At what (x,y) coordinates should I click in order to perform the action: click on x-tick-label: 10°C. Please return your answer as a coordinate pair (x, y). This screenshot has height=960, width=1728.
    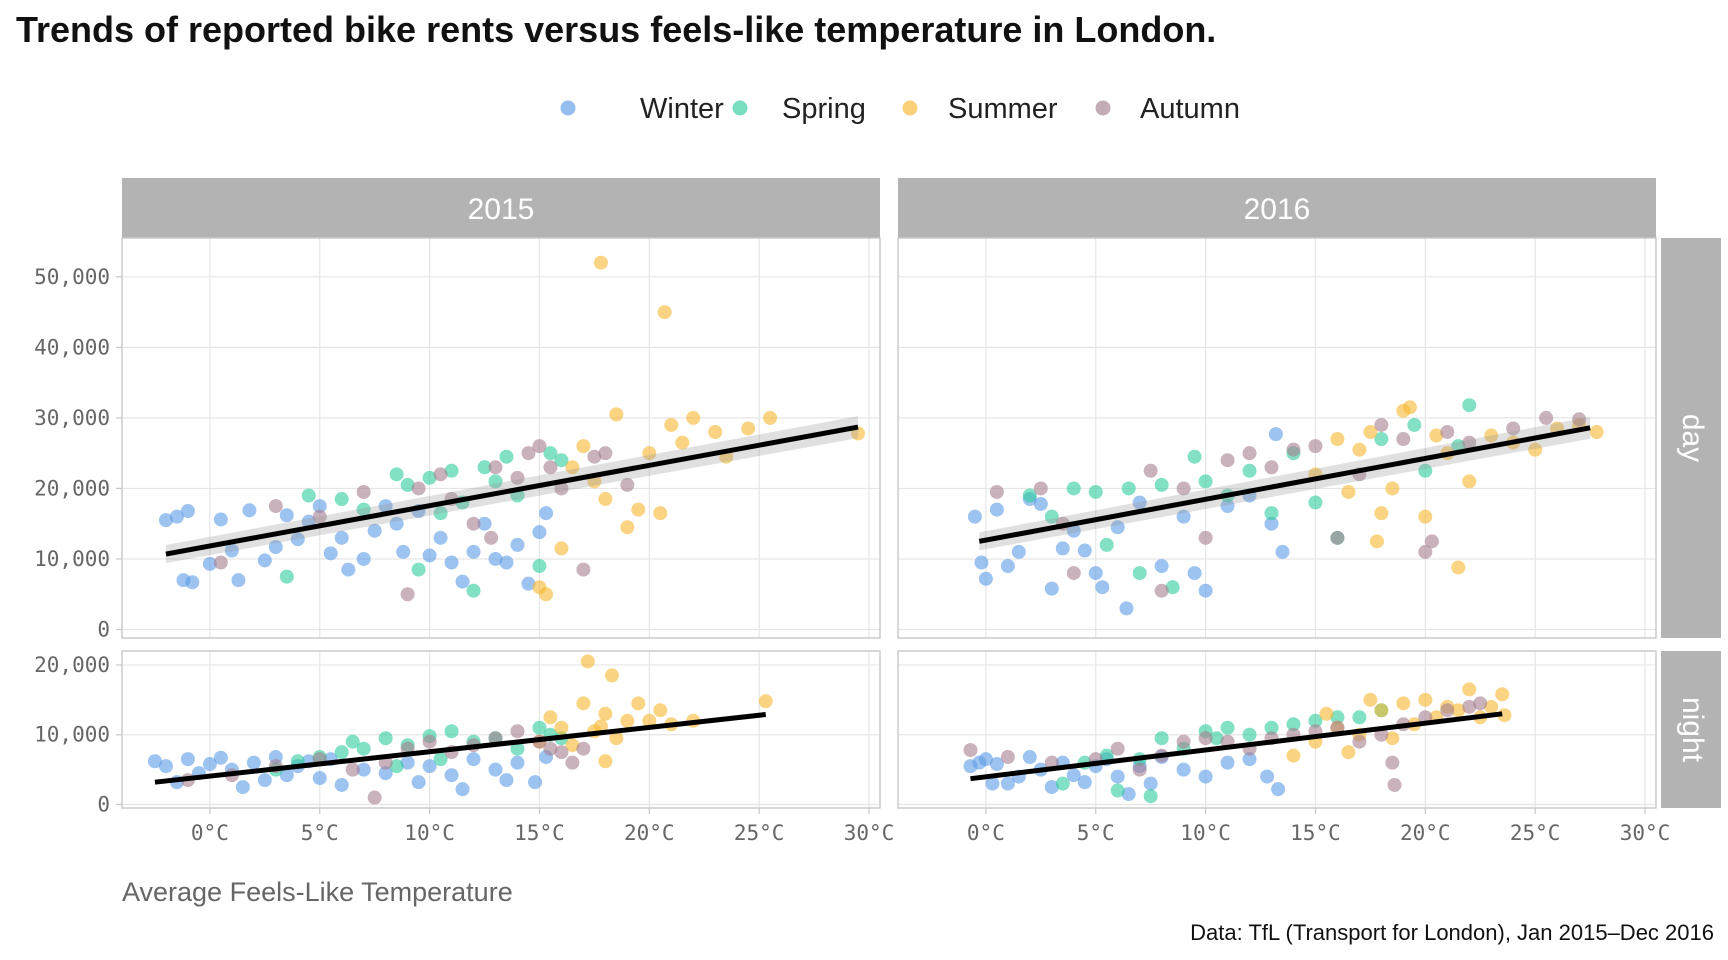
    Looking at the image, I should click on (1205, 833).